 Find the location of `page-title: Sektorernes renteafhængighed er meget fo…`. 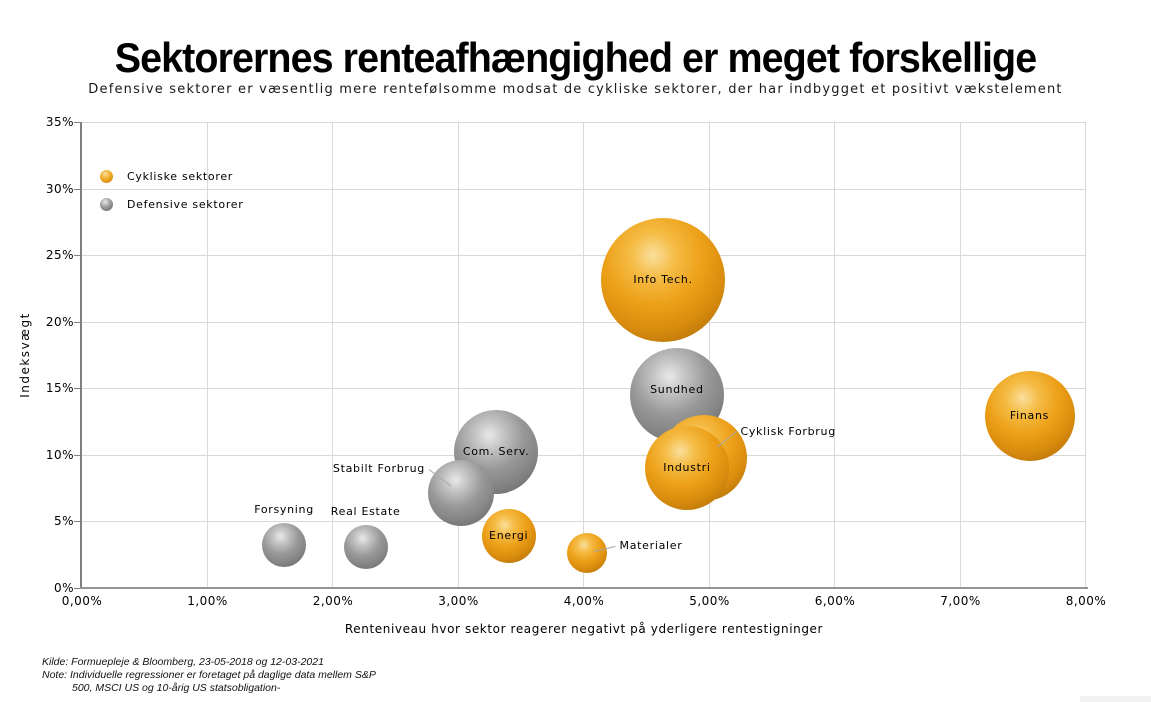

page-title: Sektorernes renteafhængighed er meget fo… is located at coordinates (575, 58).